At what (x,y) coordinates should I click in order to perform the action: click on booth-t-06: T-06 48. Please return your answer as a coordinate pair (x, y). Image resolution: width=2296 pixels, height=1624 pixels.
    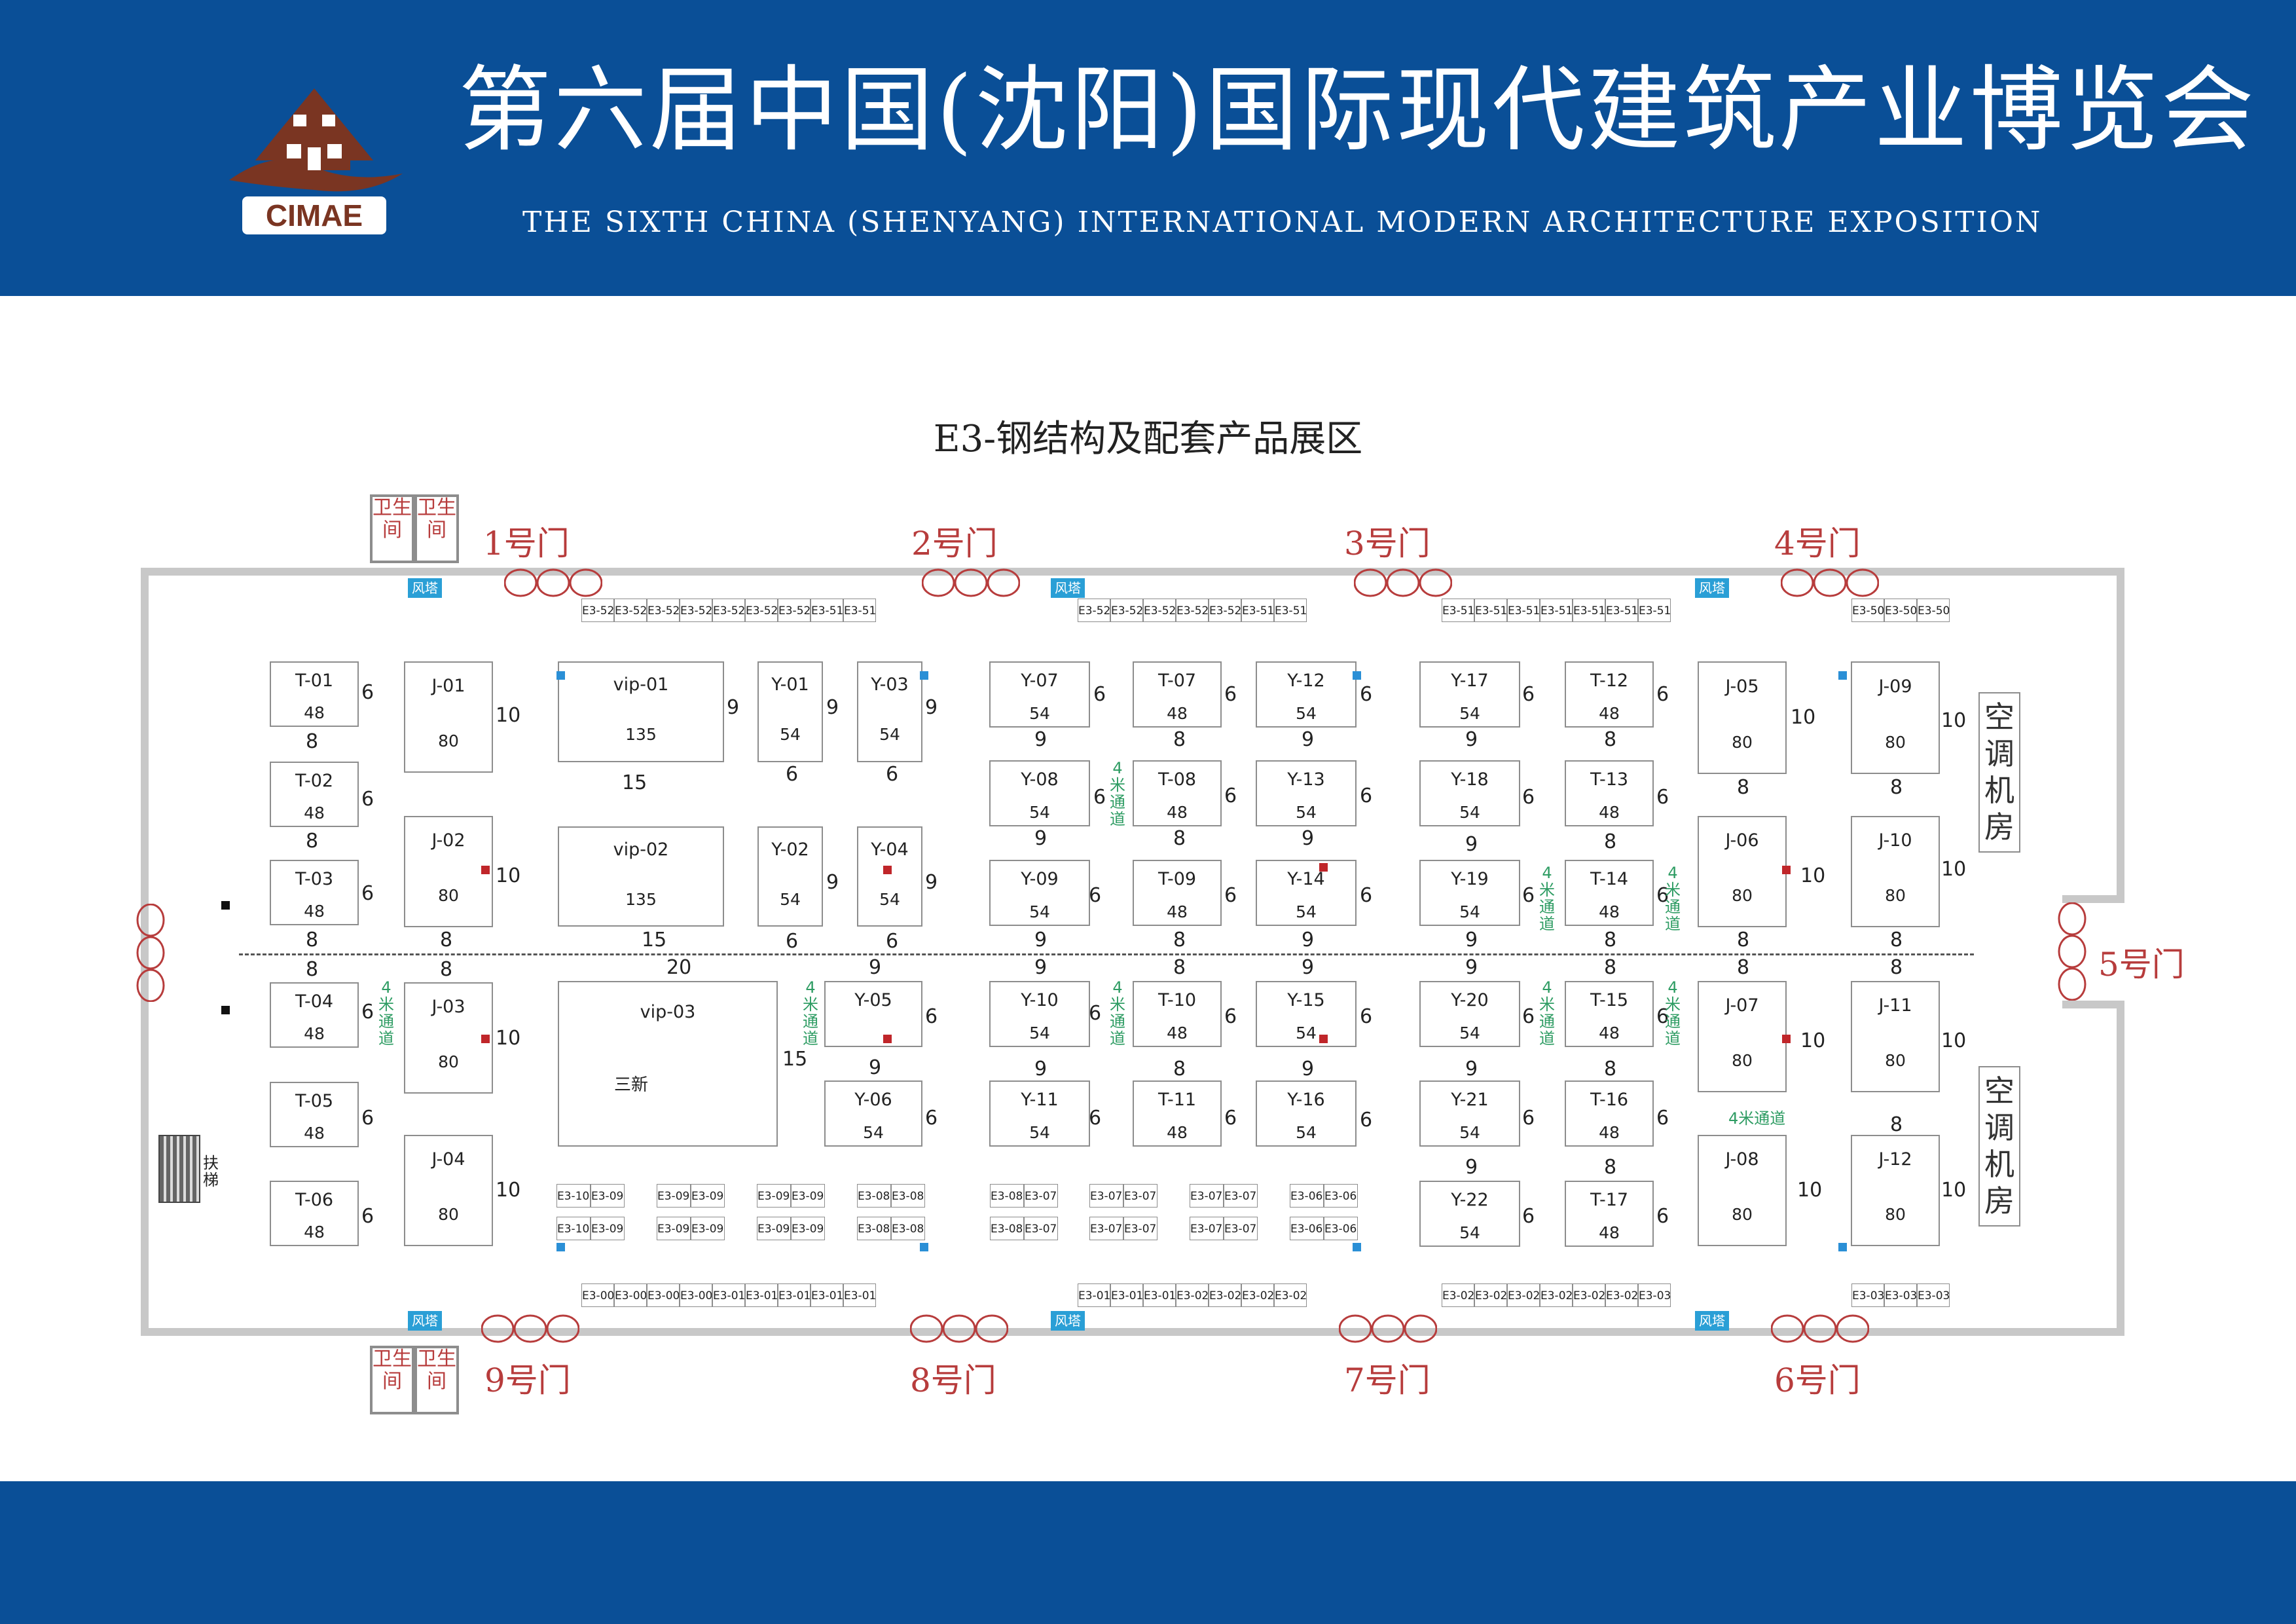
    Looking at the image, I should click on (314, 1213).